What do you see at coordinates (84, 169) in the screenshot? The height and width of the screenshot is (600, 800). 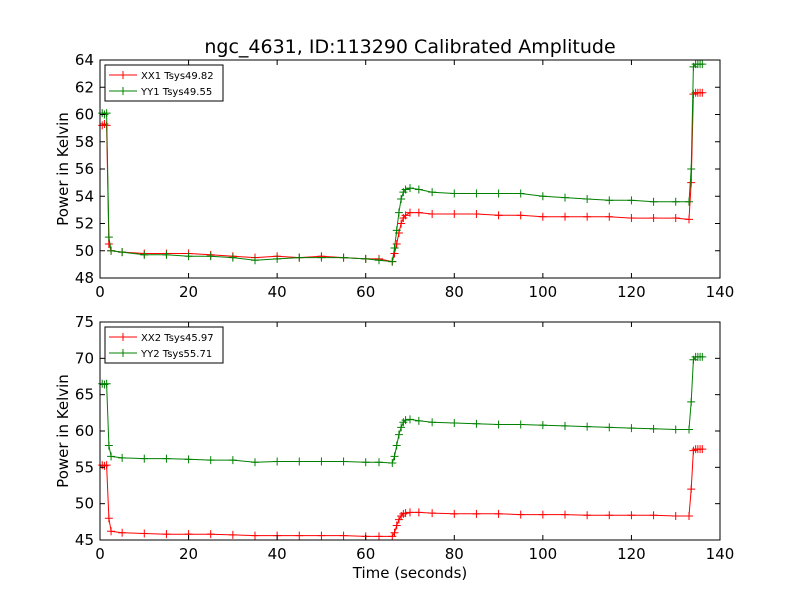 I see `y-tick-label: 56` at bounding box center [84, 169].